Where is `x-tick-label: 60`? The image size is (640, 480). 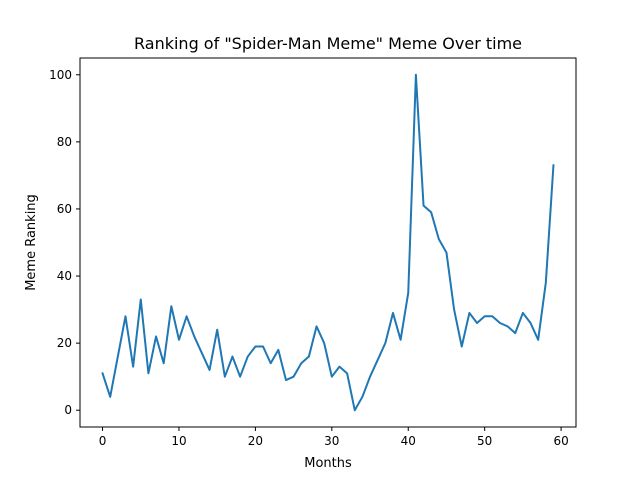 x-tick-label: 60 is located at coordinates (560, 441).